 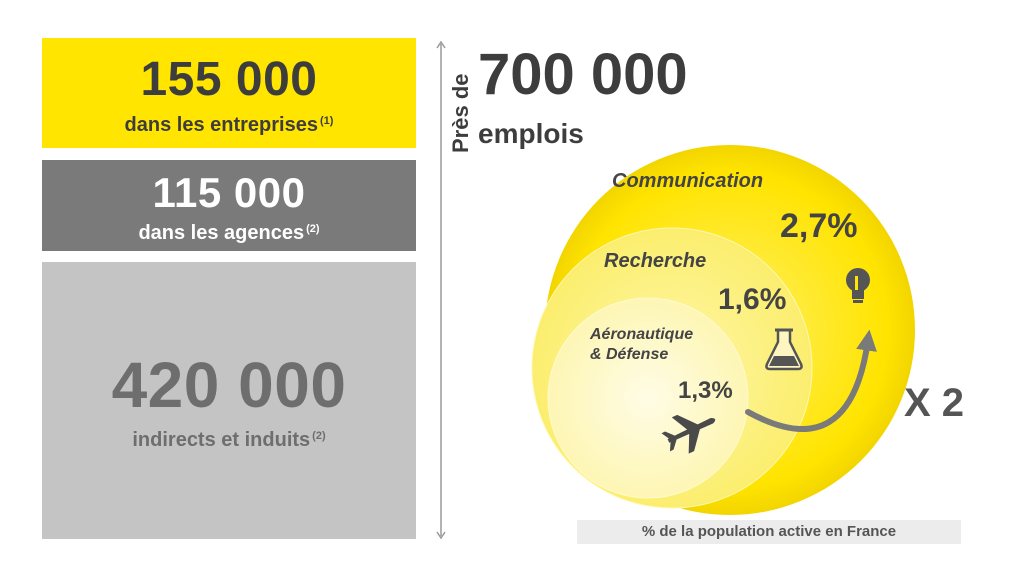 What do you see at coordinates (934, 403) in the screenshot?
I see `multiplier: X 2` at bounding box center [934, 403].